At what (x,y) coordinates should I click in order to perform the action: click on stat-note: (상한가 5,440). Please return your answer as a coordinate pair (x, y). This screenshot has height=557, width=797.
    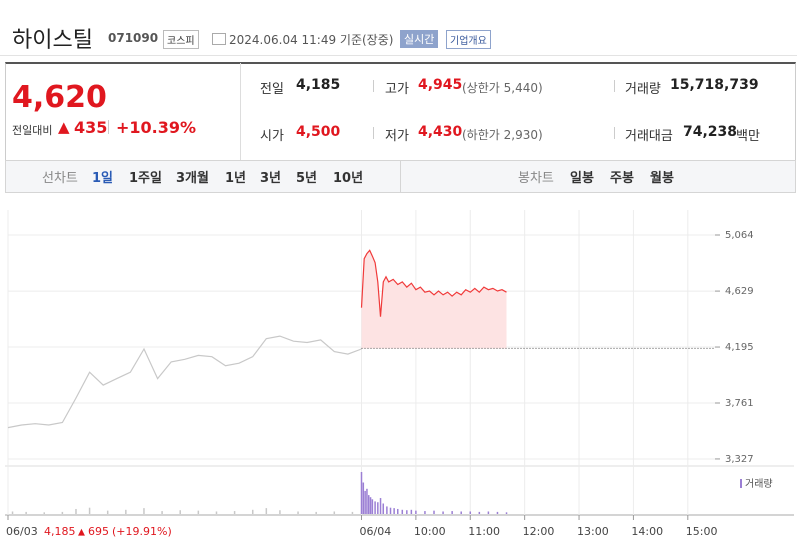
    Looking at the image, I should click on (502, 88).